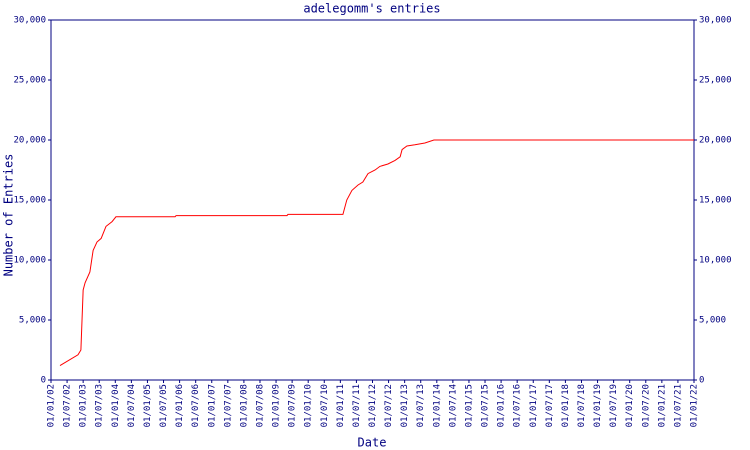  What do you see at coordinates (341, 405) in the screenshot?
I see `x-tick-label: 01/01/11` at bounding box center [341, 405].